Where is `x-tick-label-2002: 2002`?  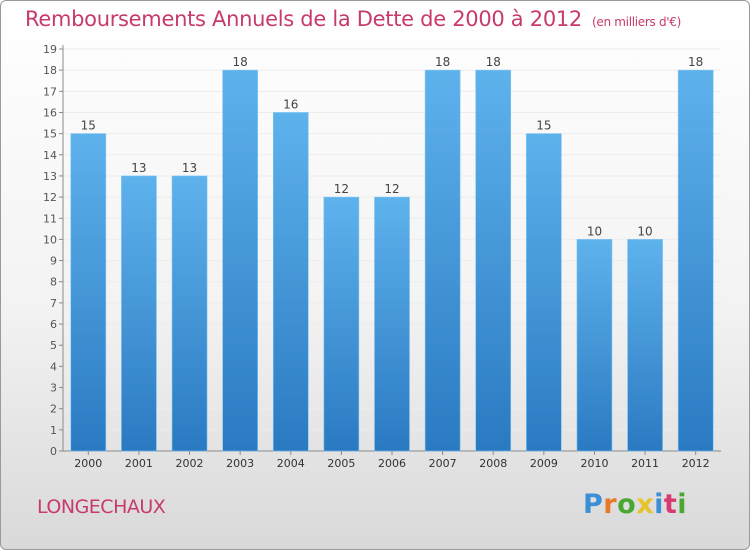 x-tick-label-2002: 2002 is located at coordinates (190, 463).